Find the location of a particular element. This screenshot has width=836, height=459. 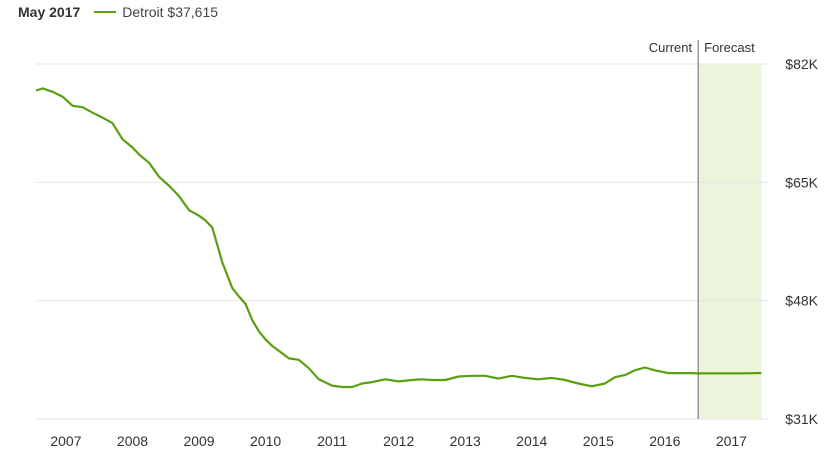

y-tick-label: $31K is located at coordinates (801, 419).